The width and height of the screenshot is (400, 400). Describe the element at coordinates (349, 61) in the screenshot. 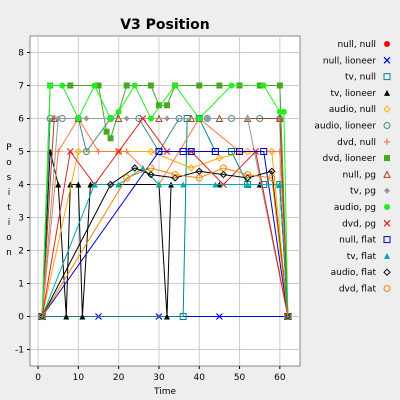

I see `legend-label: null, lioneer` at that location.